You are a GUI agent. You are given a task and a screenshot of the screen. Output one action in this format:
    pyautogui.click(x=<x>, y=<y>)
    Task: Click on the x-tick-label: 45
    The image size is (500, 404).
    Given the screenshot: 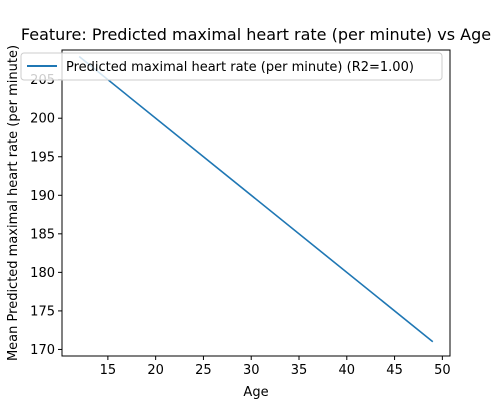 What is the action you would take?
    pyautogui.click(x=394, y=370)
    